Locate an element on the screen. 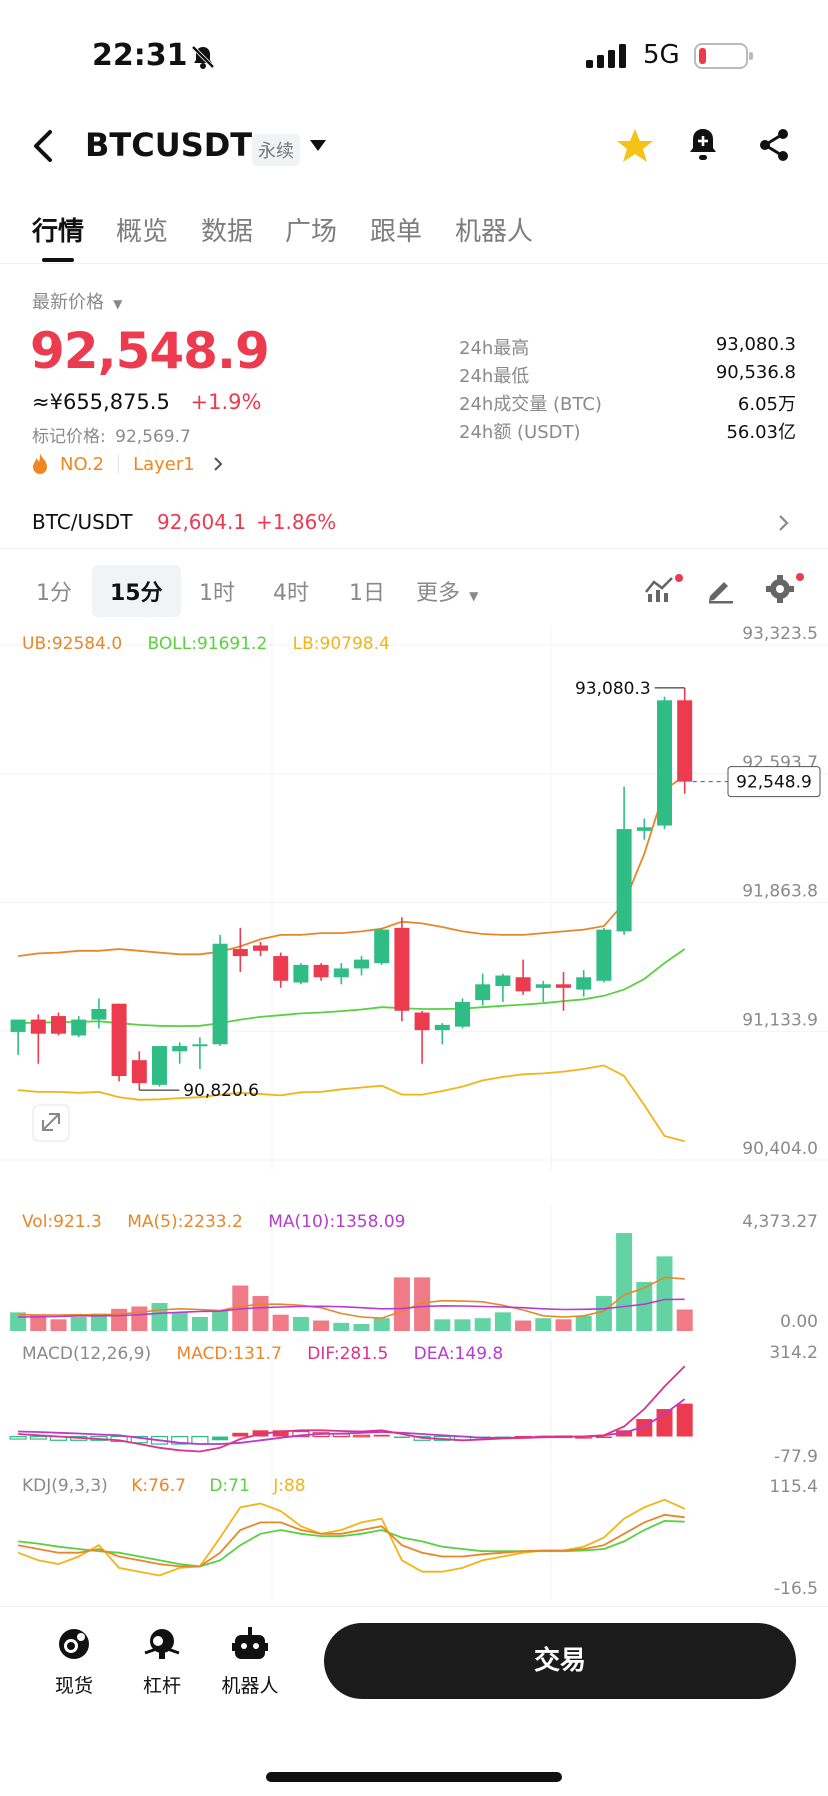  status-time: 22:31 is located at coordinates (140, 55).